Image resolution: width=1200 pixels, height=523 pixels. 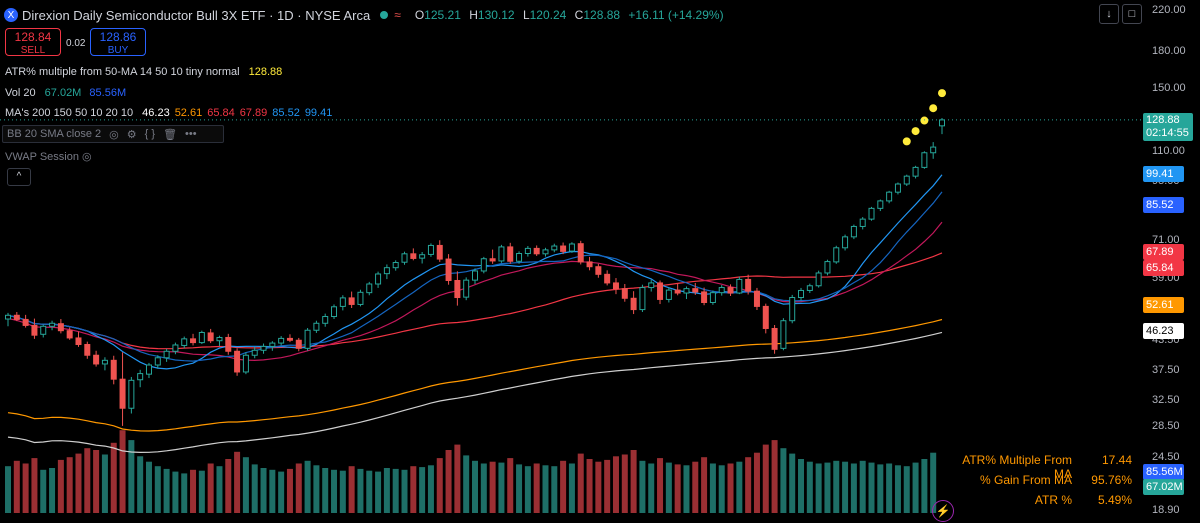 I want to click on collapse-legend-button: ^, so click(x=19, y=177).